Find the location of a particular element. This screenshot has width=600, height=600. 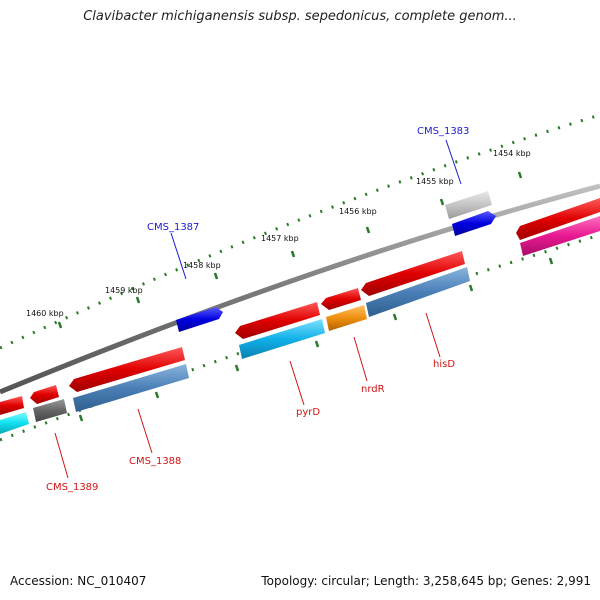

cds-hisd is located at coordinates (413, 273).